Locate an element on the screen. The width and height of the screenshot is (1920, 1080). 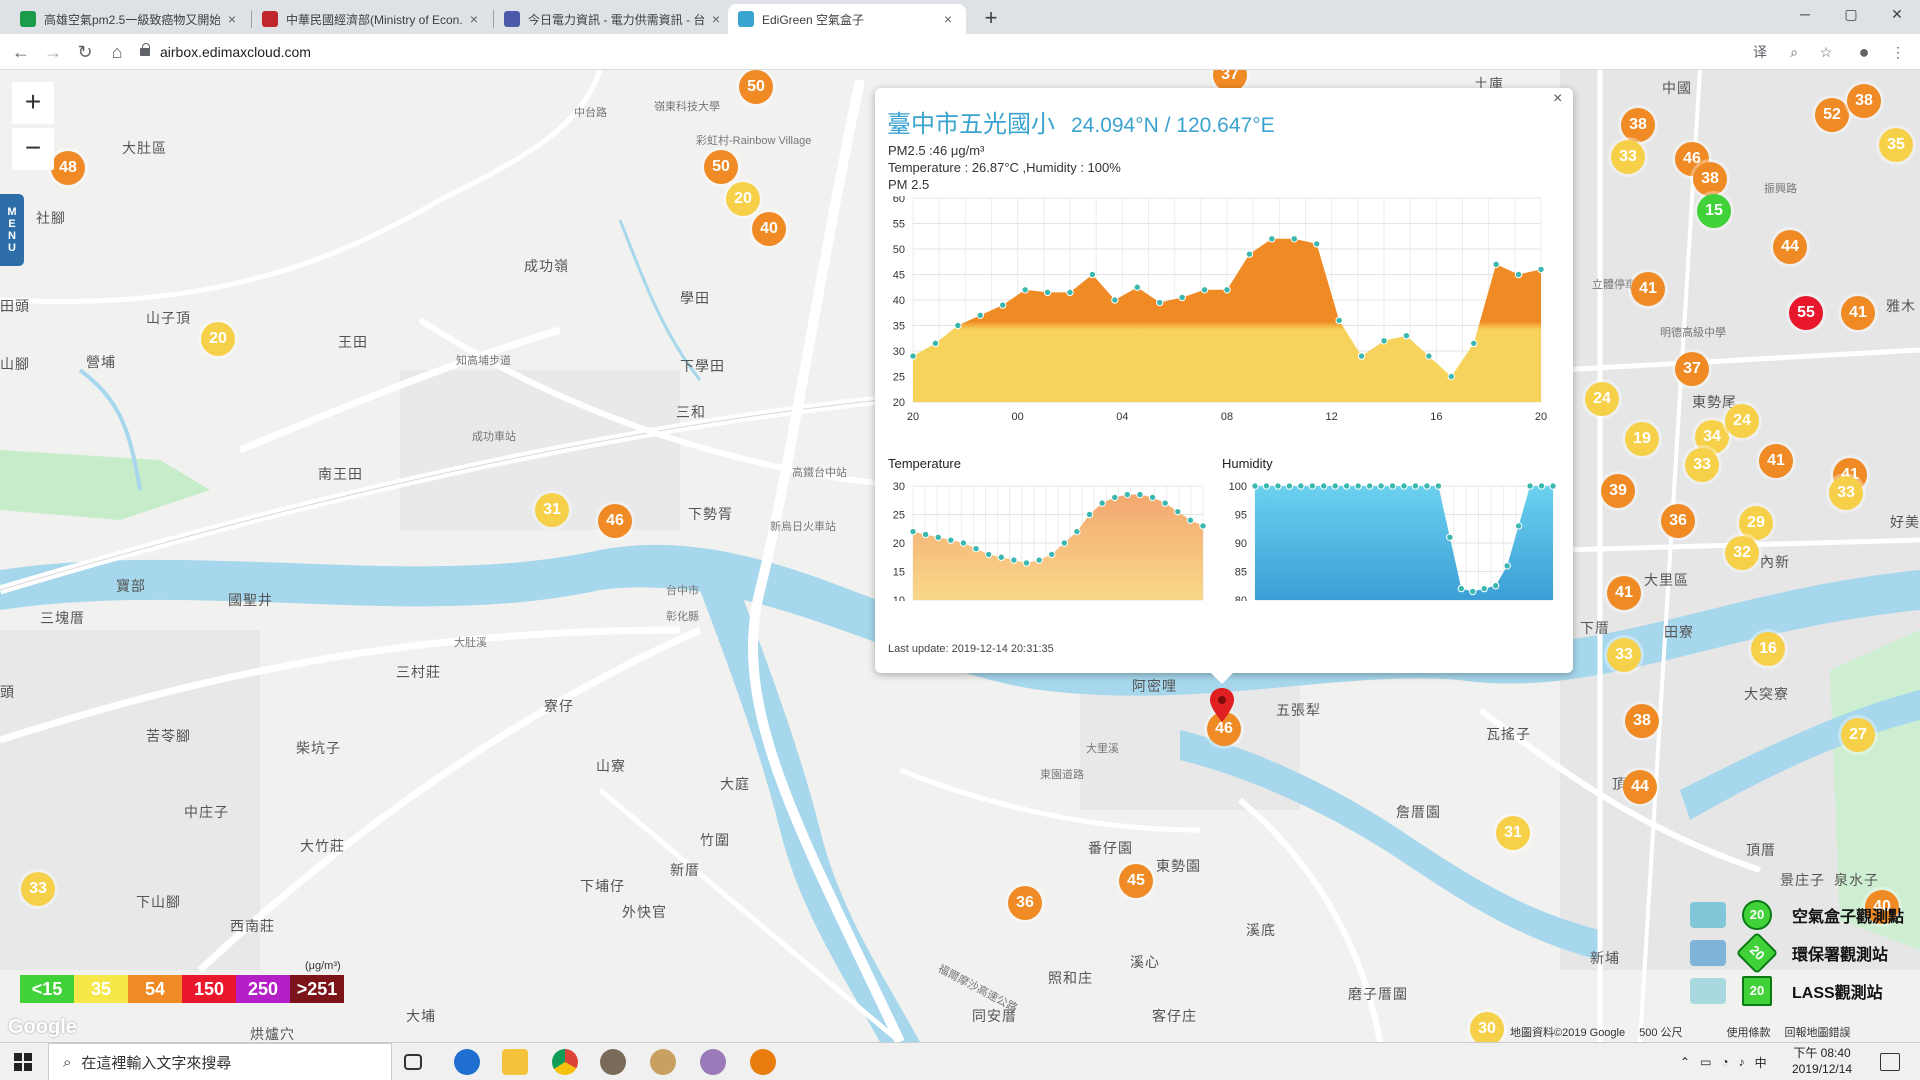
place-label: 大肚區 is located at coordinates (144, 148).